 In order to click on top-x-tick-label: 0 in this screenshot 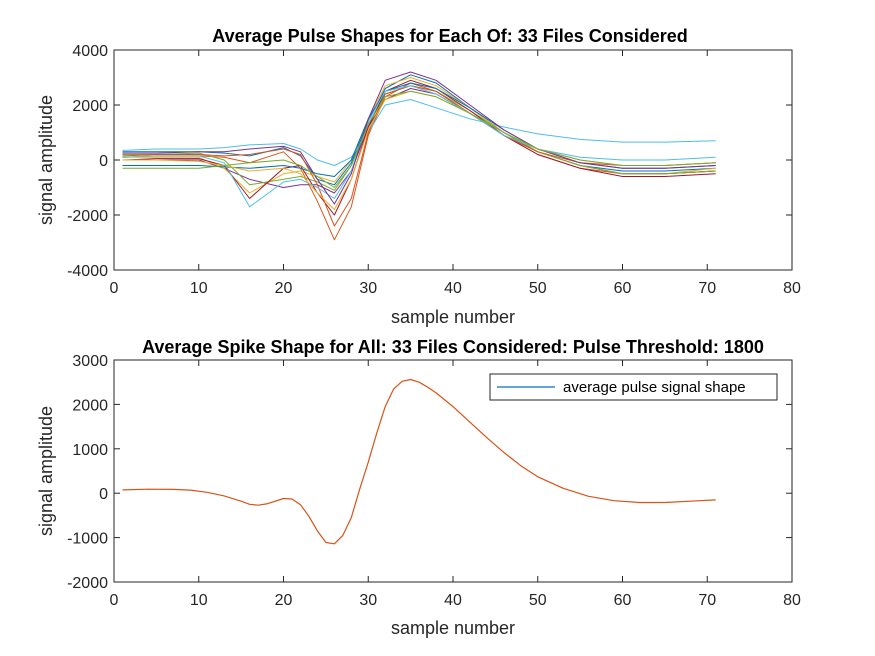, I will do `click(114, 288)`.